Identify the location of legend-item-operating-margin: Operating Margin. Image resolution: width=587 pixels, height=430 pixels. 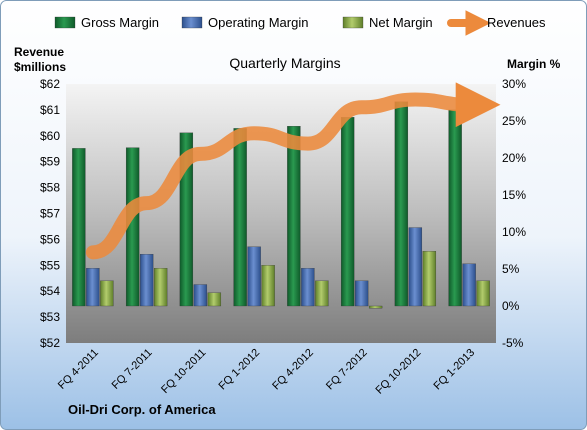
(244, 22).